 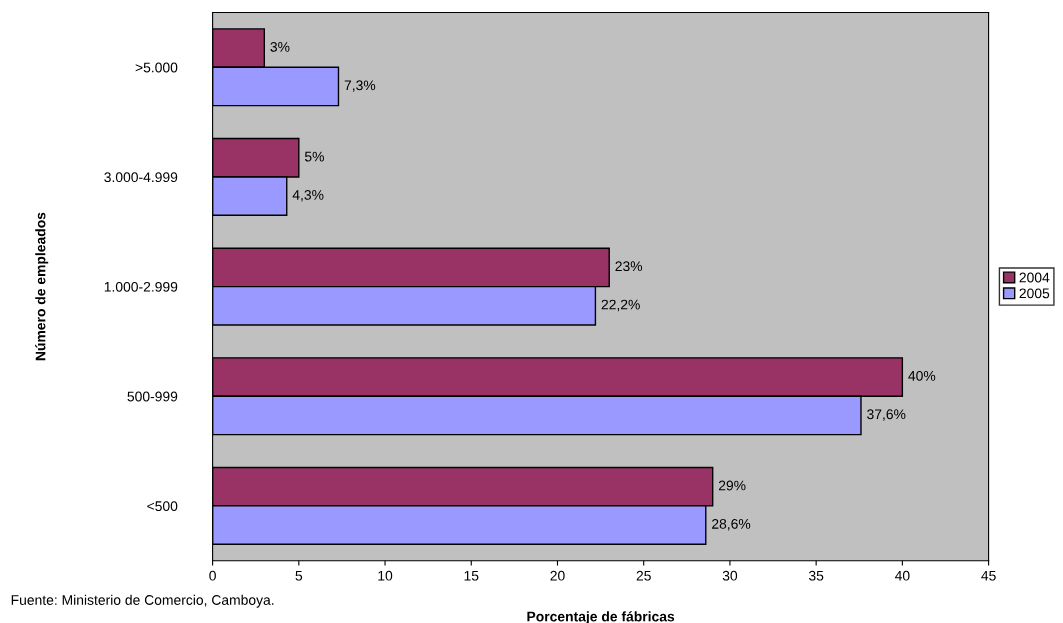 I want to click on legend-label: 2005, so click(x=1034, y=293).